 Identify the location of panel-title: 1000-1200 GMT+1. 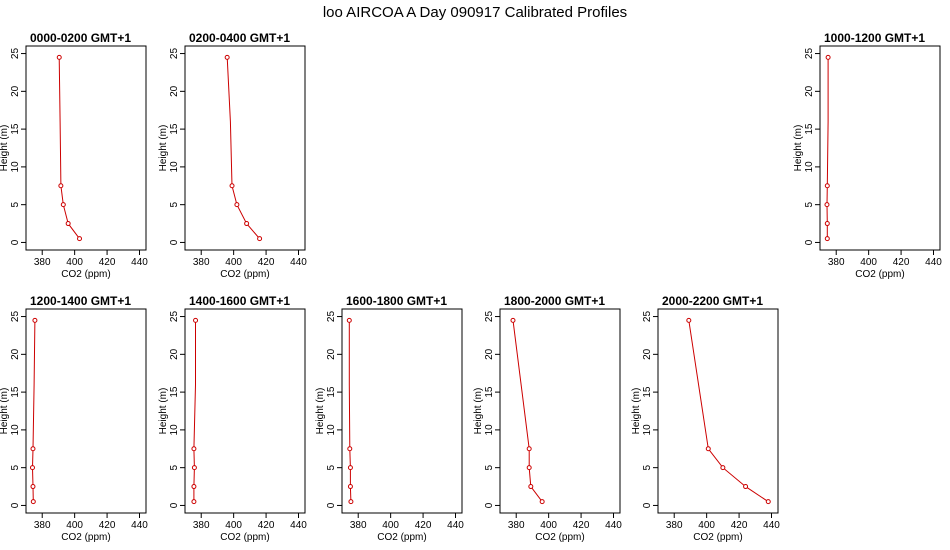
(874, 38).